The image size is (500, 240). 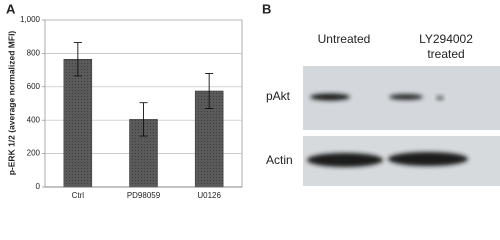 I want to click on x-tick-label: Ctrl, so click(x=78, y=195).